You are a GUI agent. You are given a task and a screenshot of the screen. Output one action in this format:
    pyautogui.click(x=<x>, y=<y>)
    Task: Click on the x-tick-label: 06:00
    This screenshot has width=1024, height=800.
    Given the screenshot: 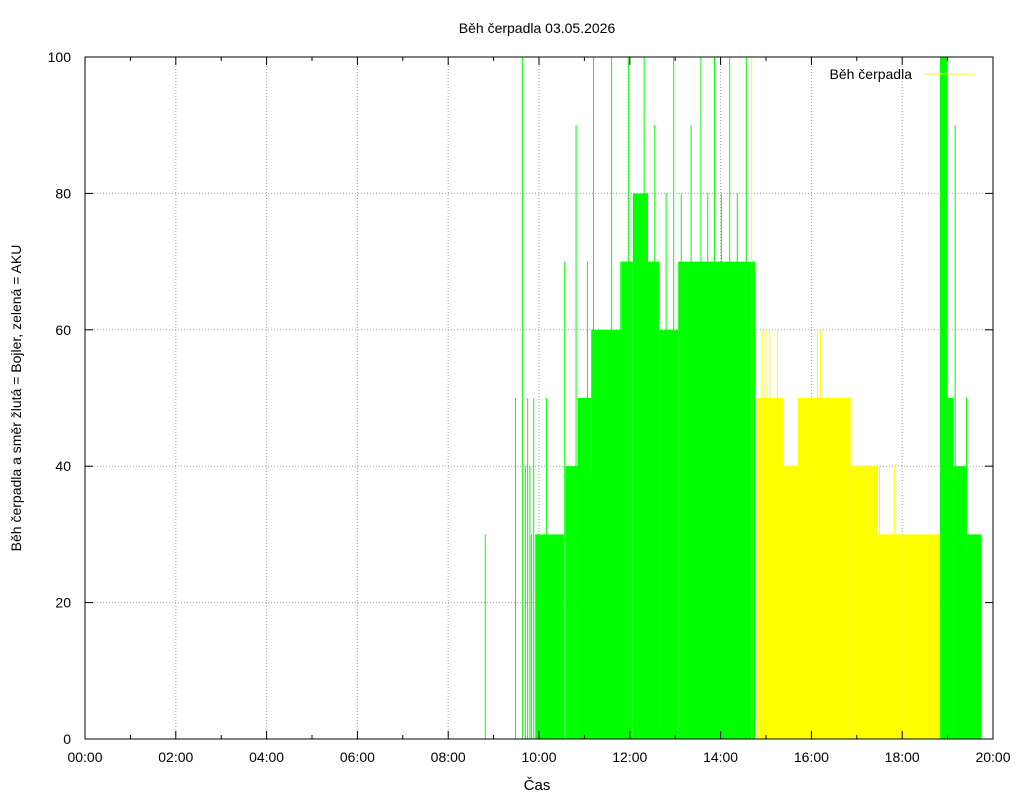 What is the action you would take?
    pyautogui.click(x=357, y=757)
    